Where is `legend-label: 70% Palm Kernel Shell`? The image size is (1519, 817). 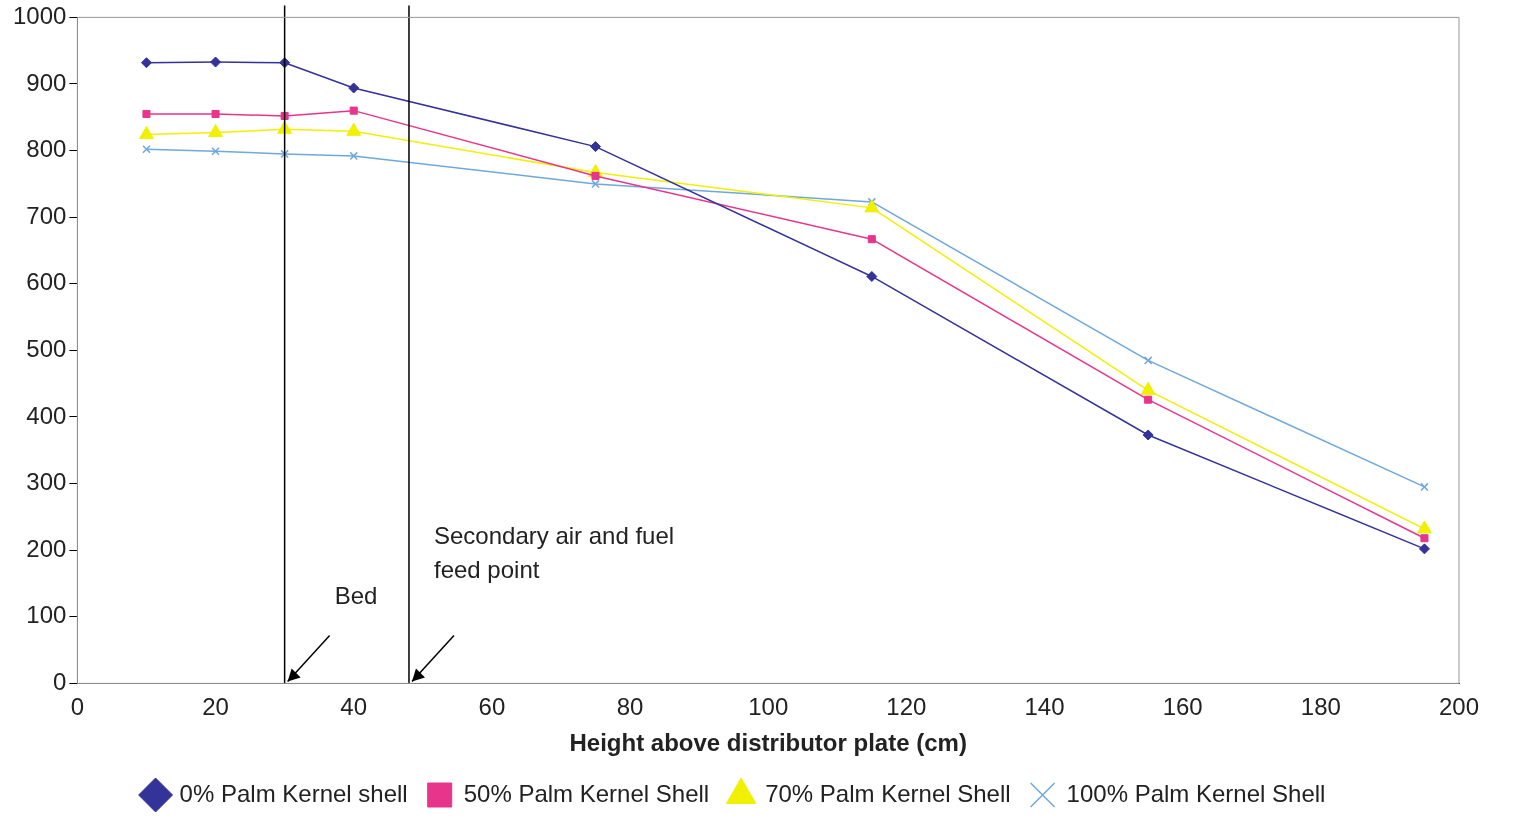 legend-label: 70% Palm Kernel Shell is located at coordinates (888, 793).